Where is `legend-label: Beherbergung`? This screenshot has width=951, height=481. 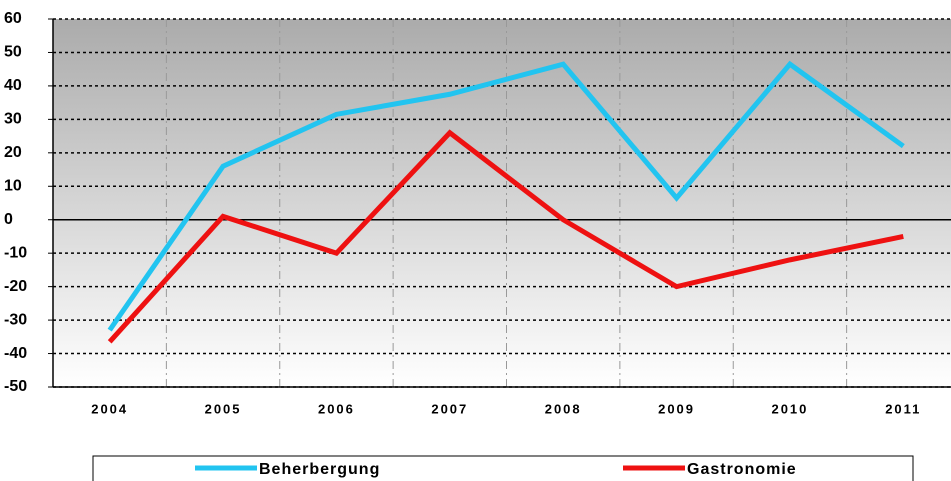
legend-label: Beherbergung is located at coordinates (319, 469).